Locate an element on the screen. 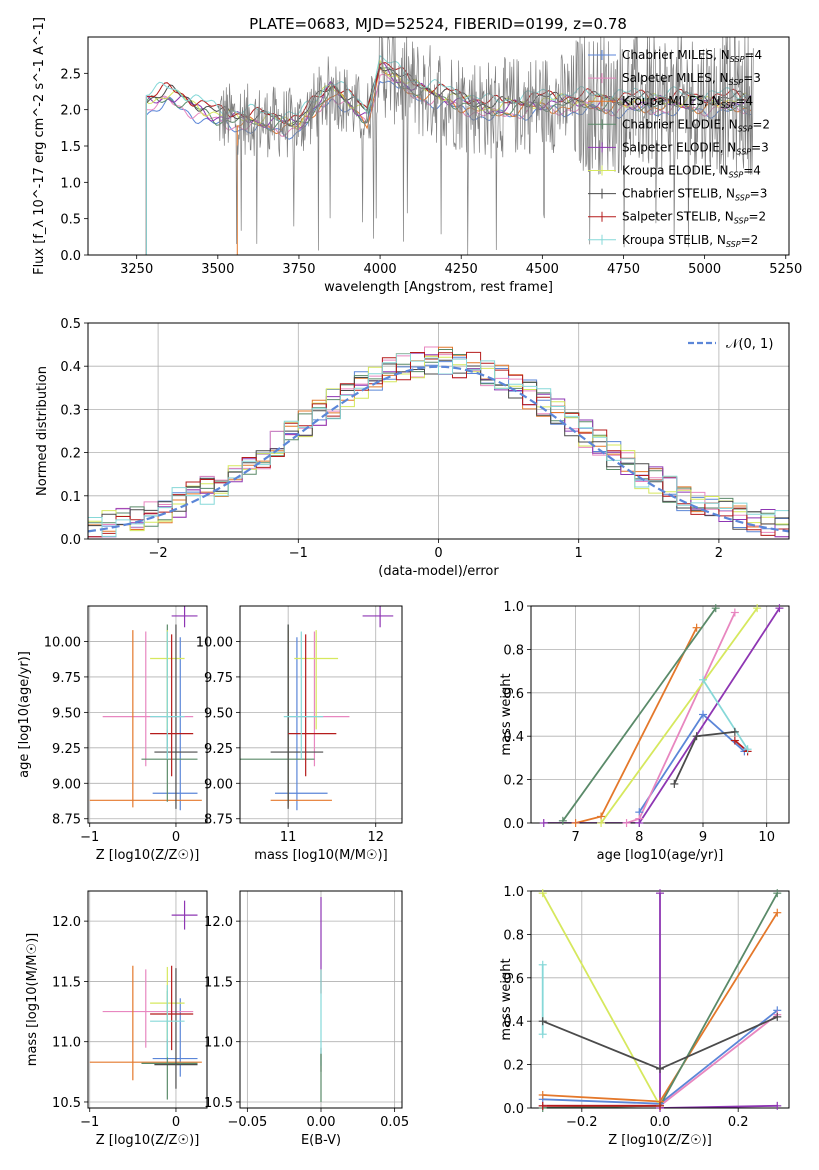 This screenshot has width=819, height=1170. y-tick-label: 1.5 is located at coordinates (70, 147).